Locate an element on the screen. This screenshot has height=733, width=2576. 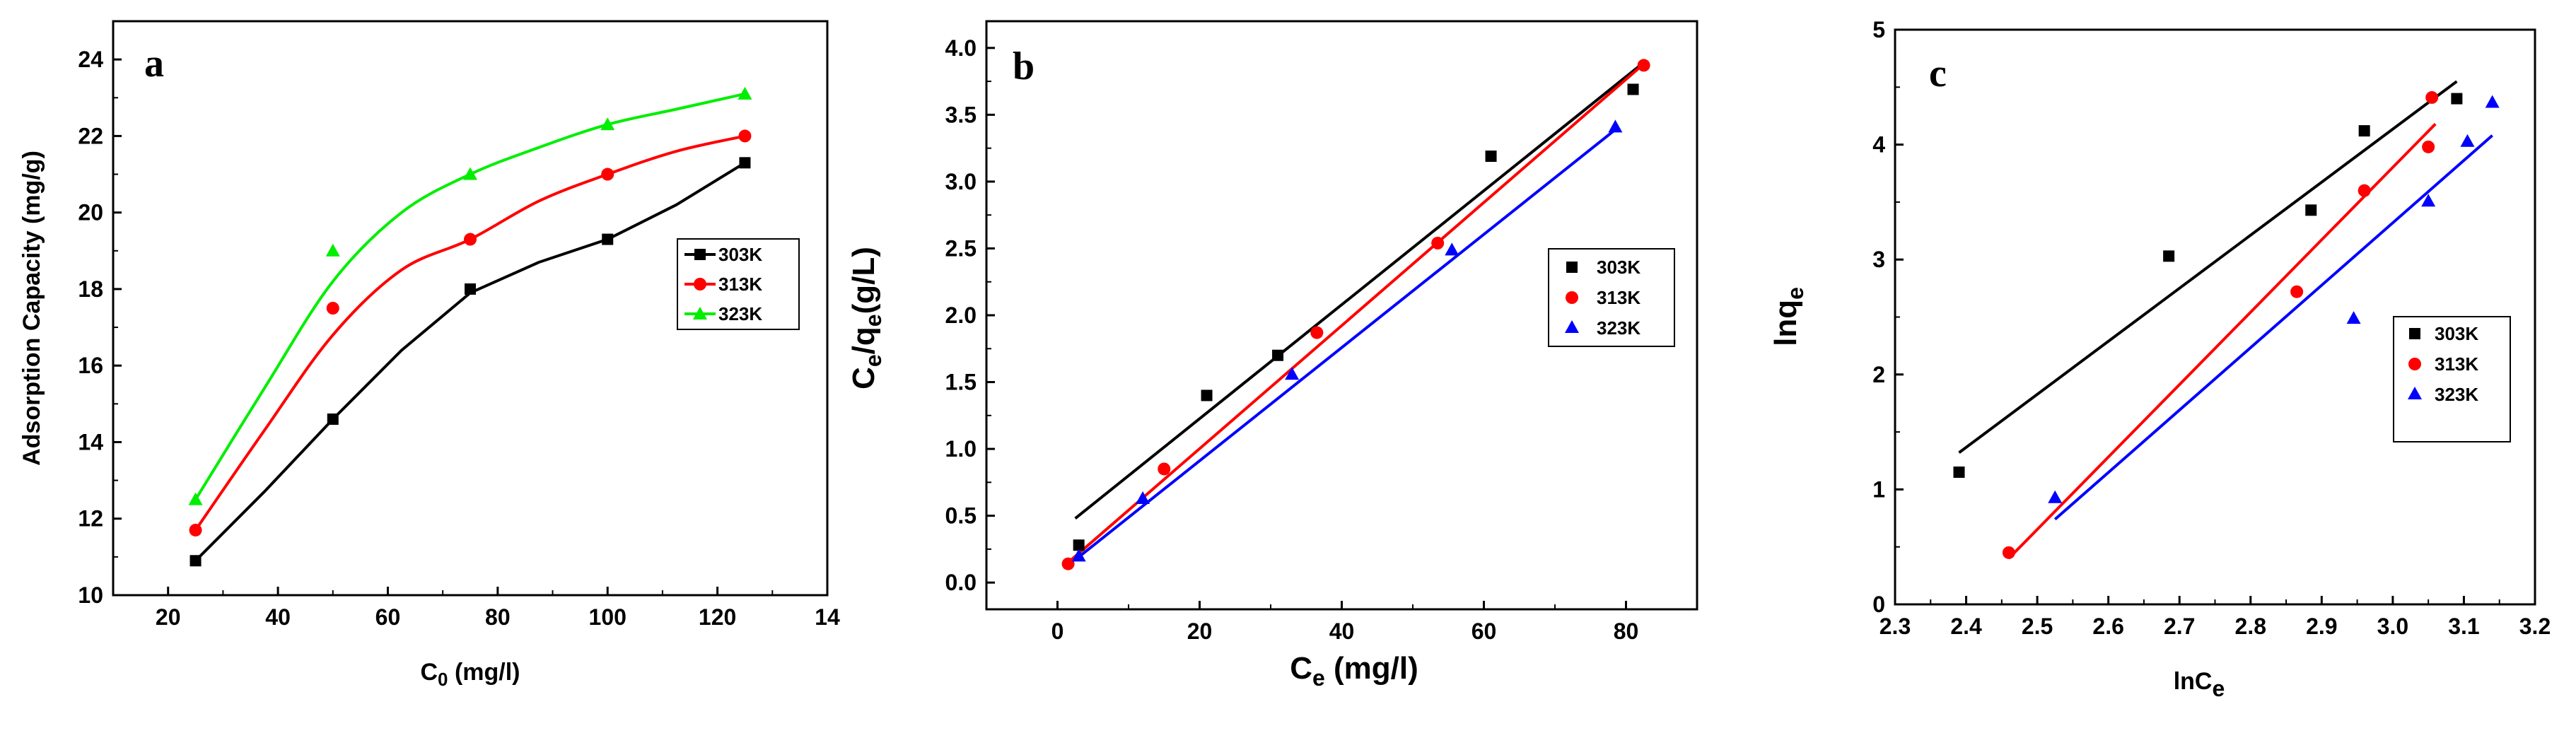
x-tick-label-c: 2.5 is located at coordinates (2038, 626).